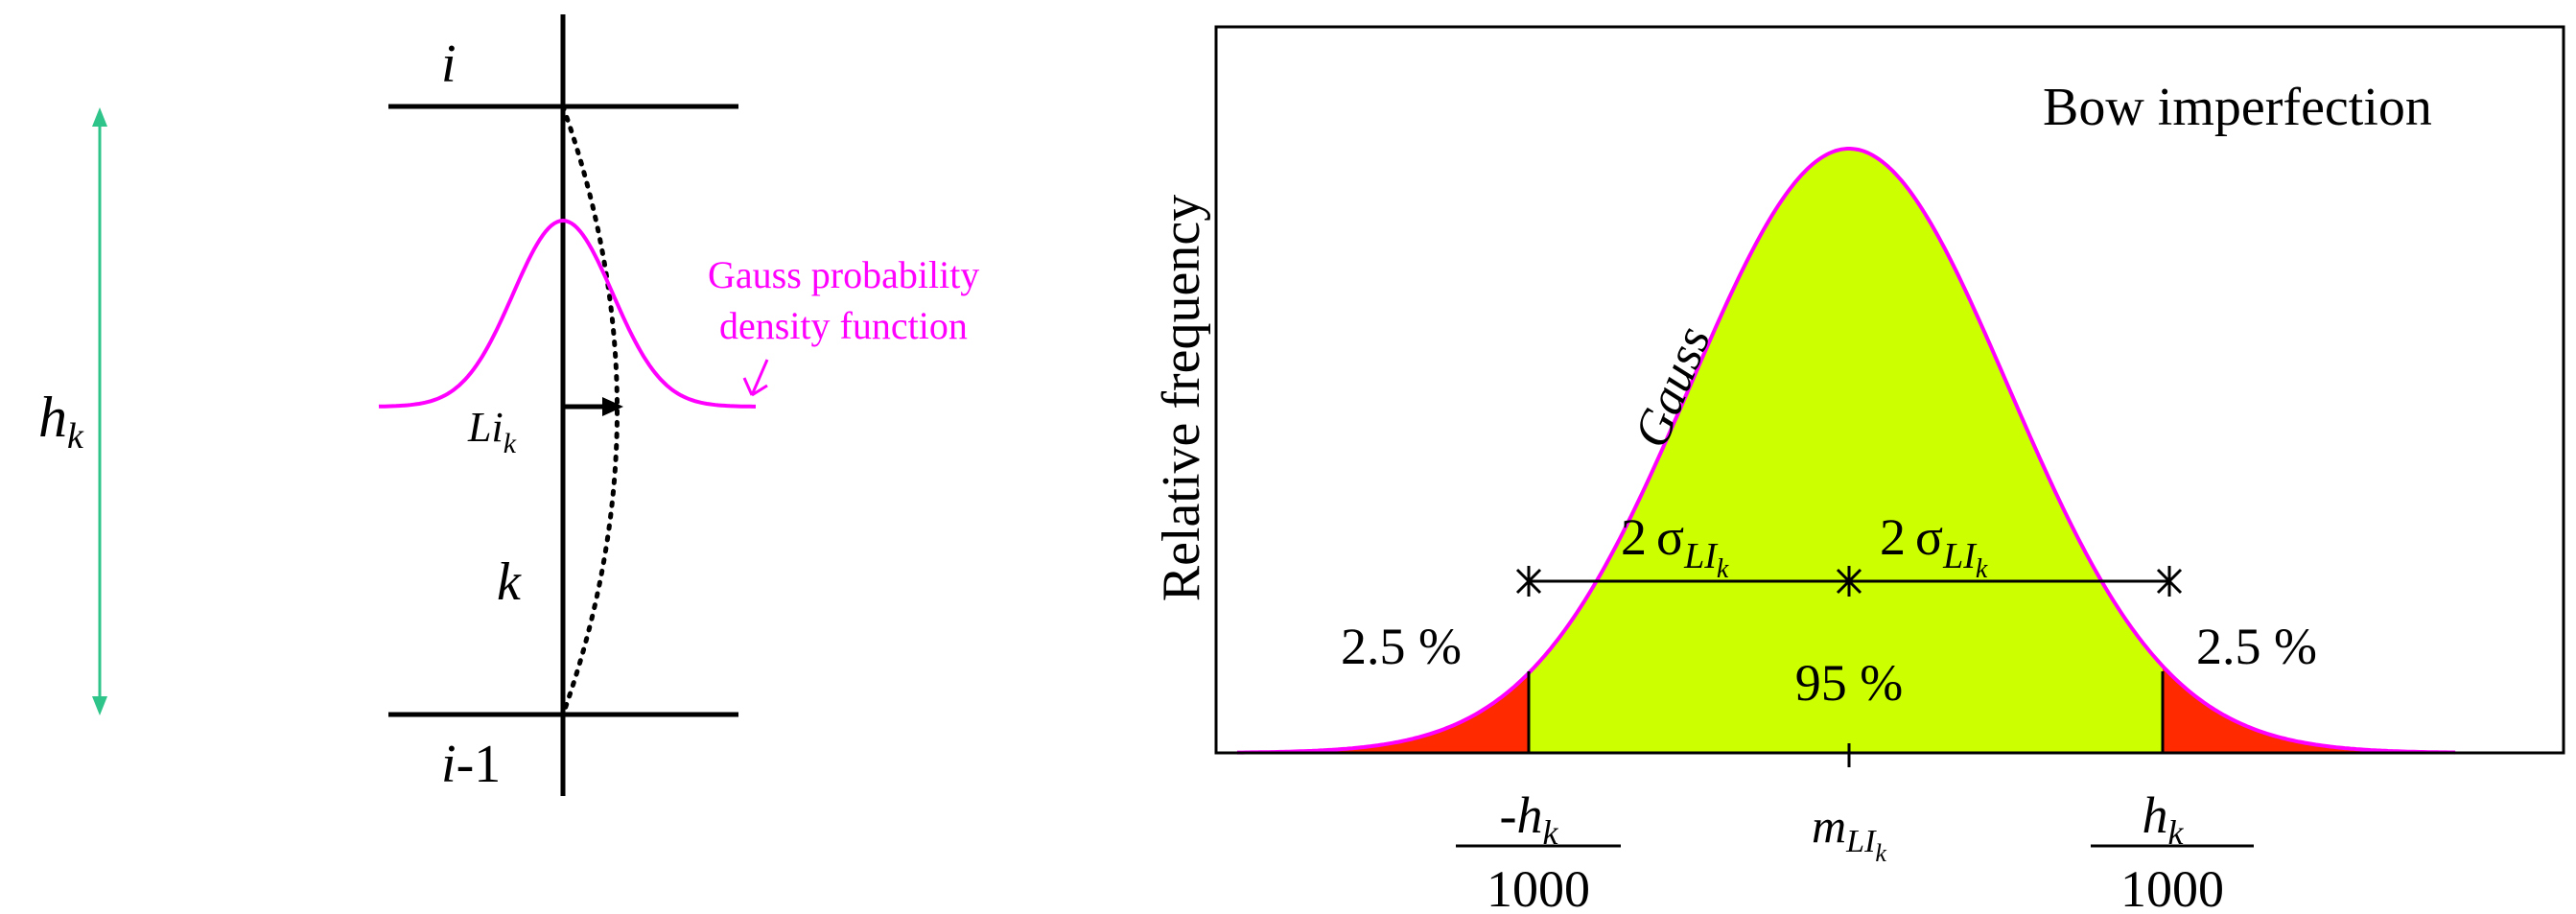 Image resolution: width=2576 pixels, height=914 pixels. I want to click on gauss-pdf-curve, so click(567, 313).